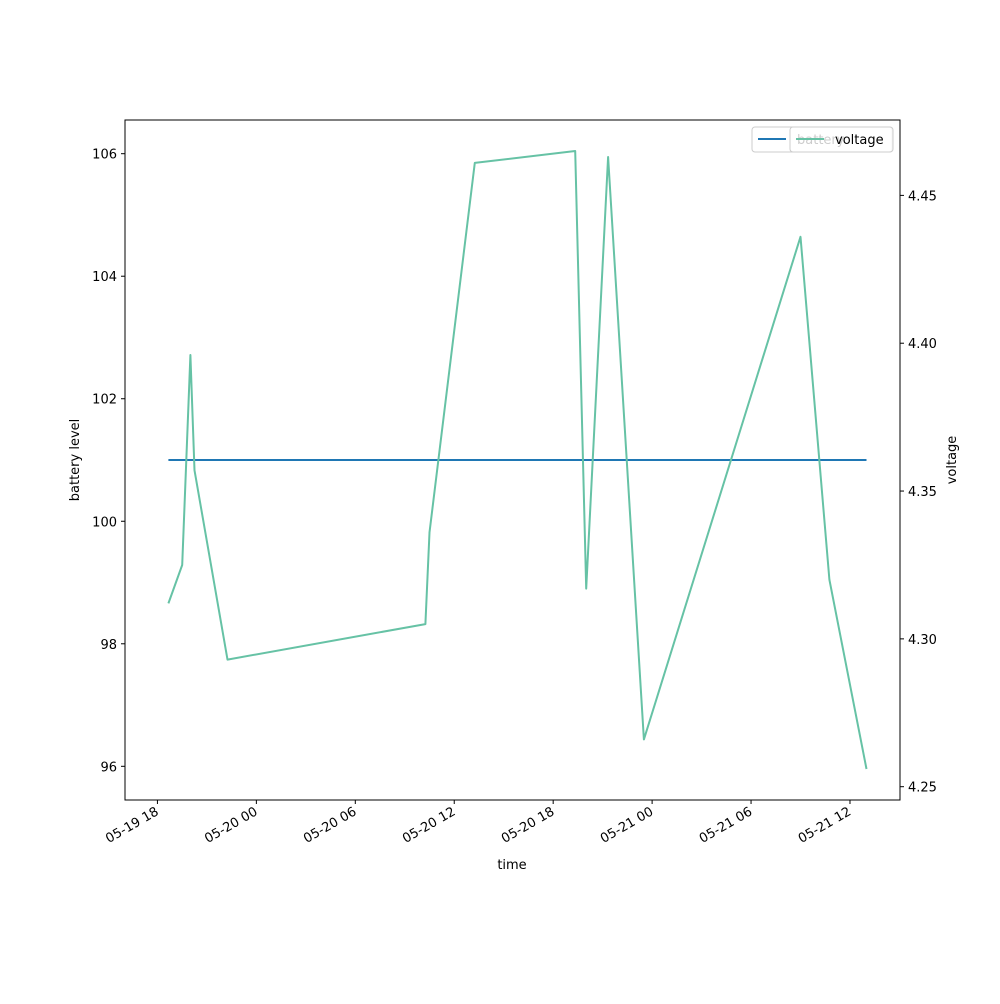  I want to click on right-y-axis: 4.25 4.30 4.35 4.40 4.45, so click(918, 492).